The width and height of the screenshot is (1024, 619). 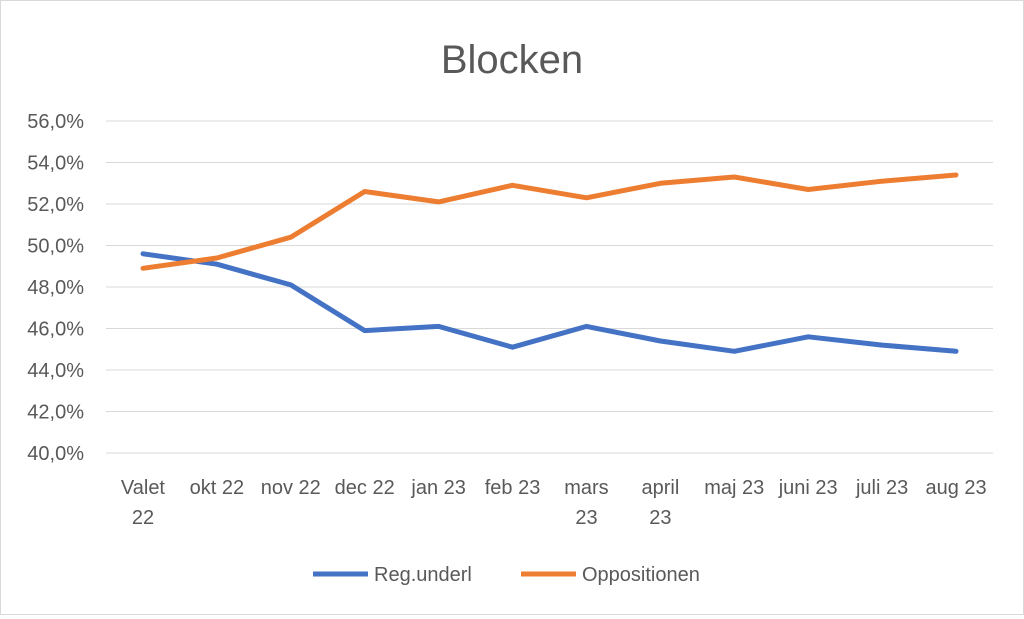 What do you see at coordinates (55, 371) in the screenshot?
I see `y-tick-label: 44,0%` at bounding box center [55, 371].